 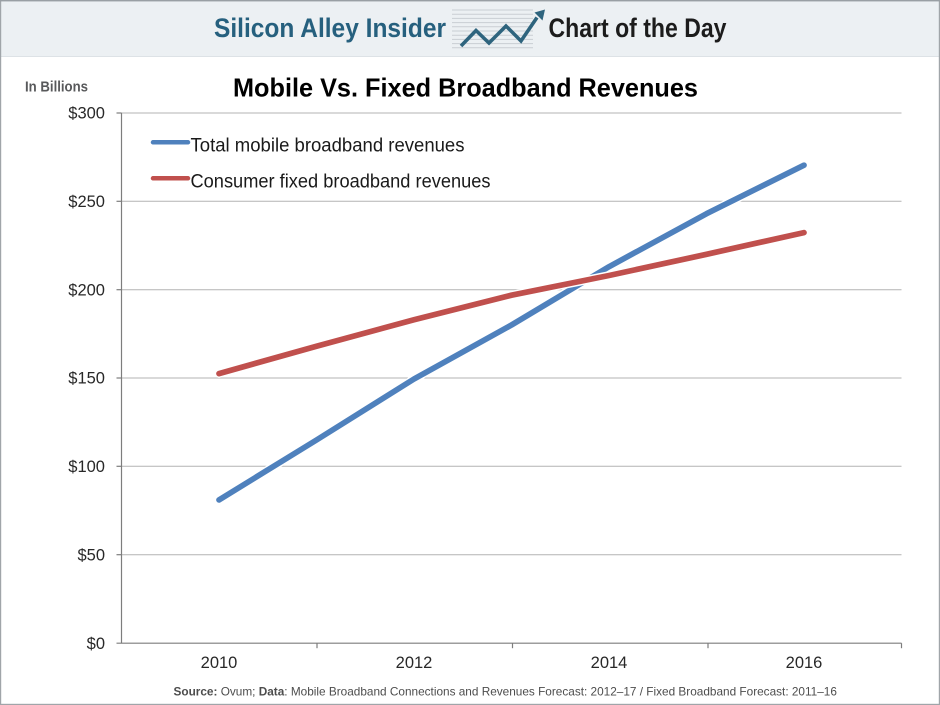 What do you see at coordinates (86, 467) in the screenshot?
I see `svg-text: $100` at bounding box center [86, 467].